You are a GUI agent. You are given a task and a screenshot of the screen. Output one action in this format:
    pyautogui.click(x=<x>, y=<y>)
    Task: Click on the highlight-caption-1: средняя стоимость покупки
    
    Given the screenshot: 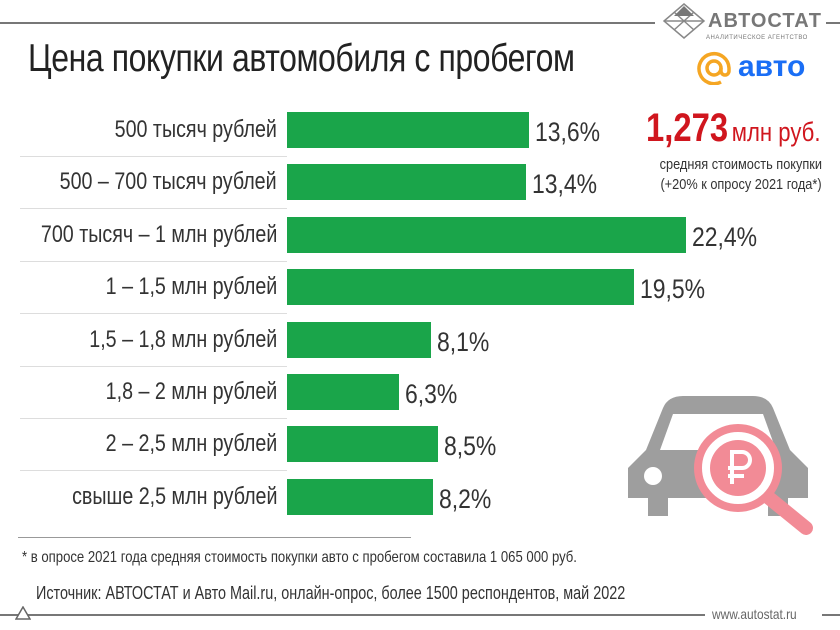 What is the action you would take?
    pyautogui.click(x=740, y=164)
    